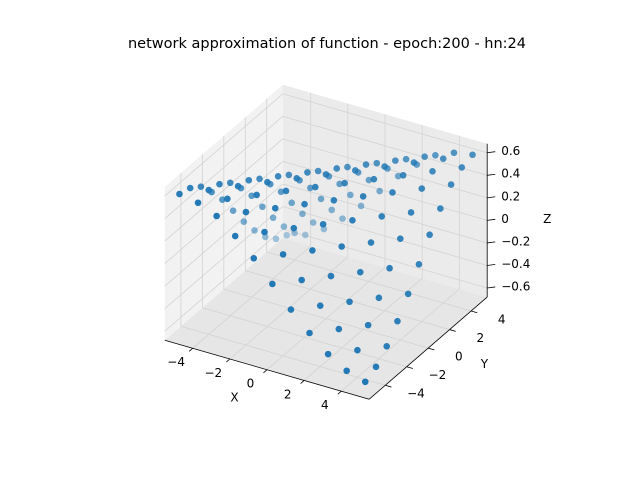 The image size is (640, 480). I want to click on x-tick-label: 0, so click(251, 384).